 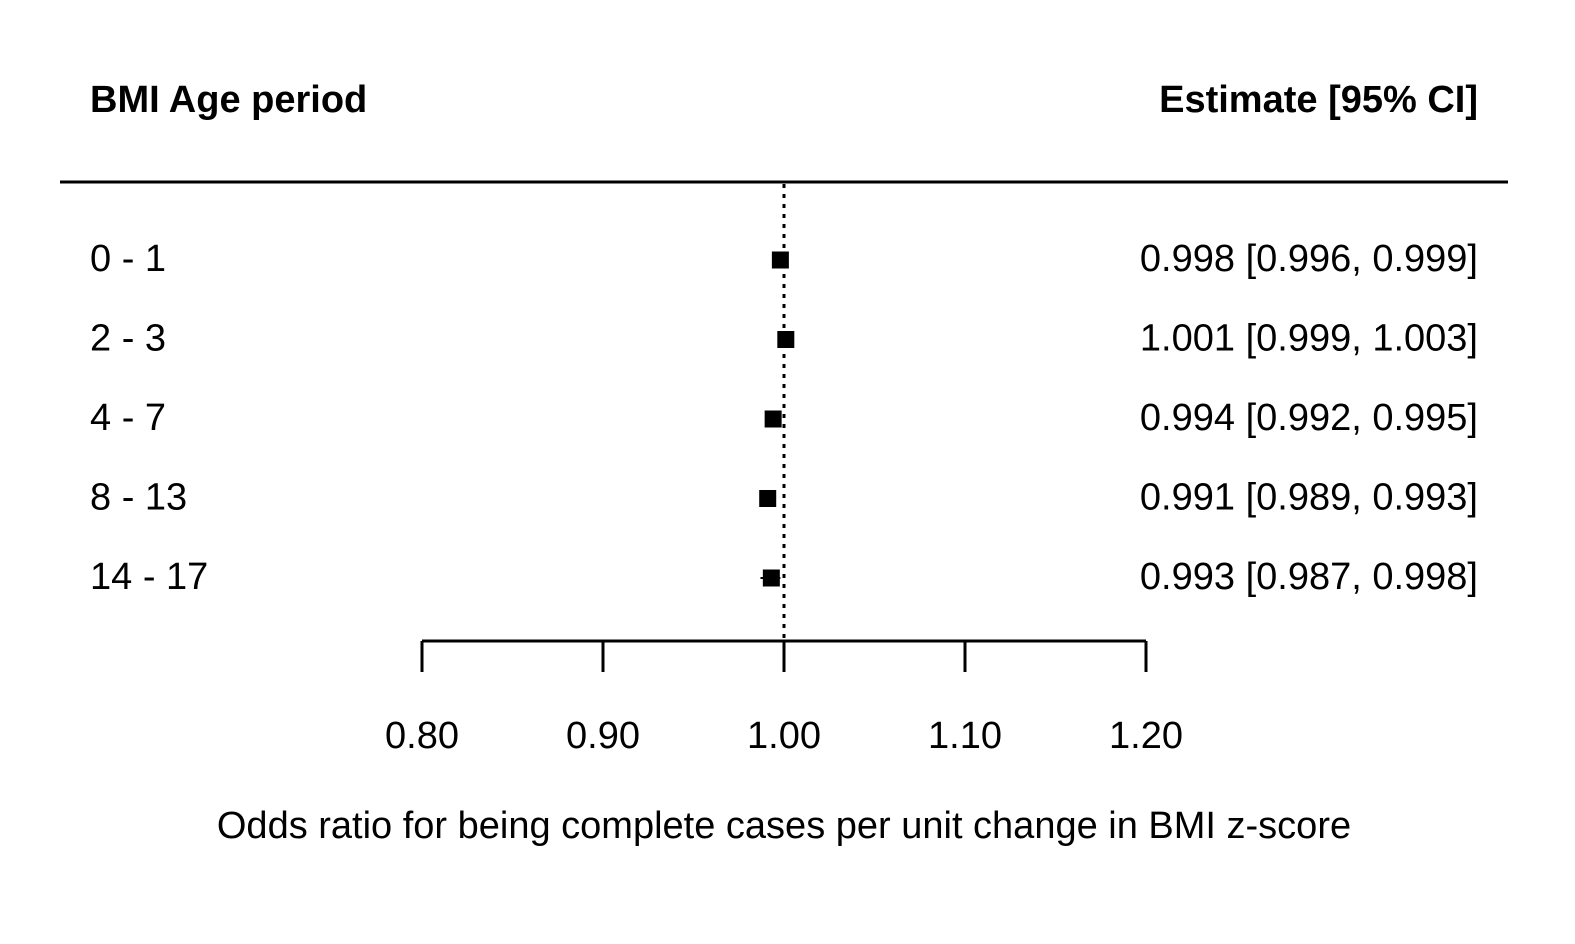 What do you see at coordinates (1309, 259) in the screenshot?
I see `row-estimate-text: 0.998 [0.996, 0.999]` at bounding box center [1309, 259].